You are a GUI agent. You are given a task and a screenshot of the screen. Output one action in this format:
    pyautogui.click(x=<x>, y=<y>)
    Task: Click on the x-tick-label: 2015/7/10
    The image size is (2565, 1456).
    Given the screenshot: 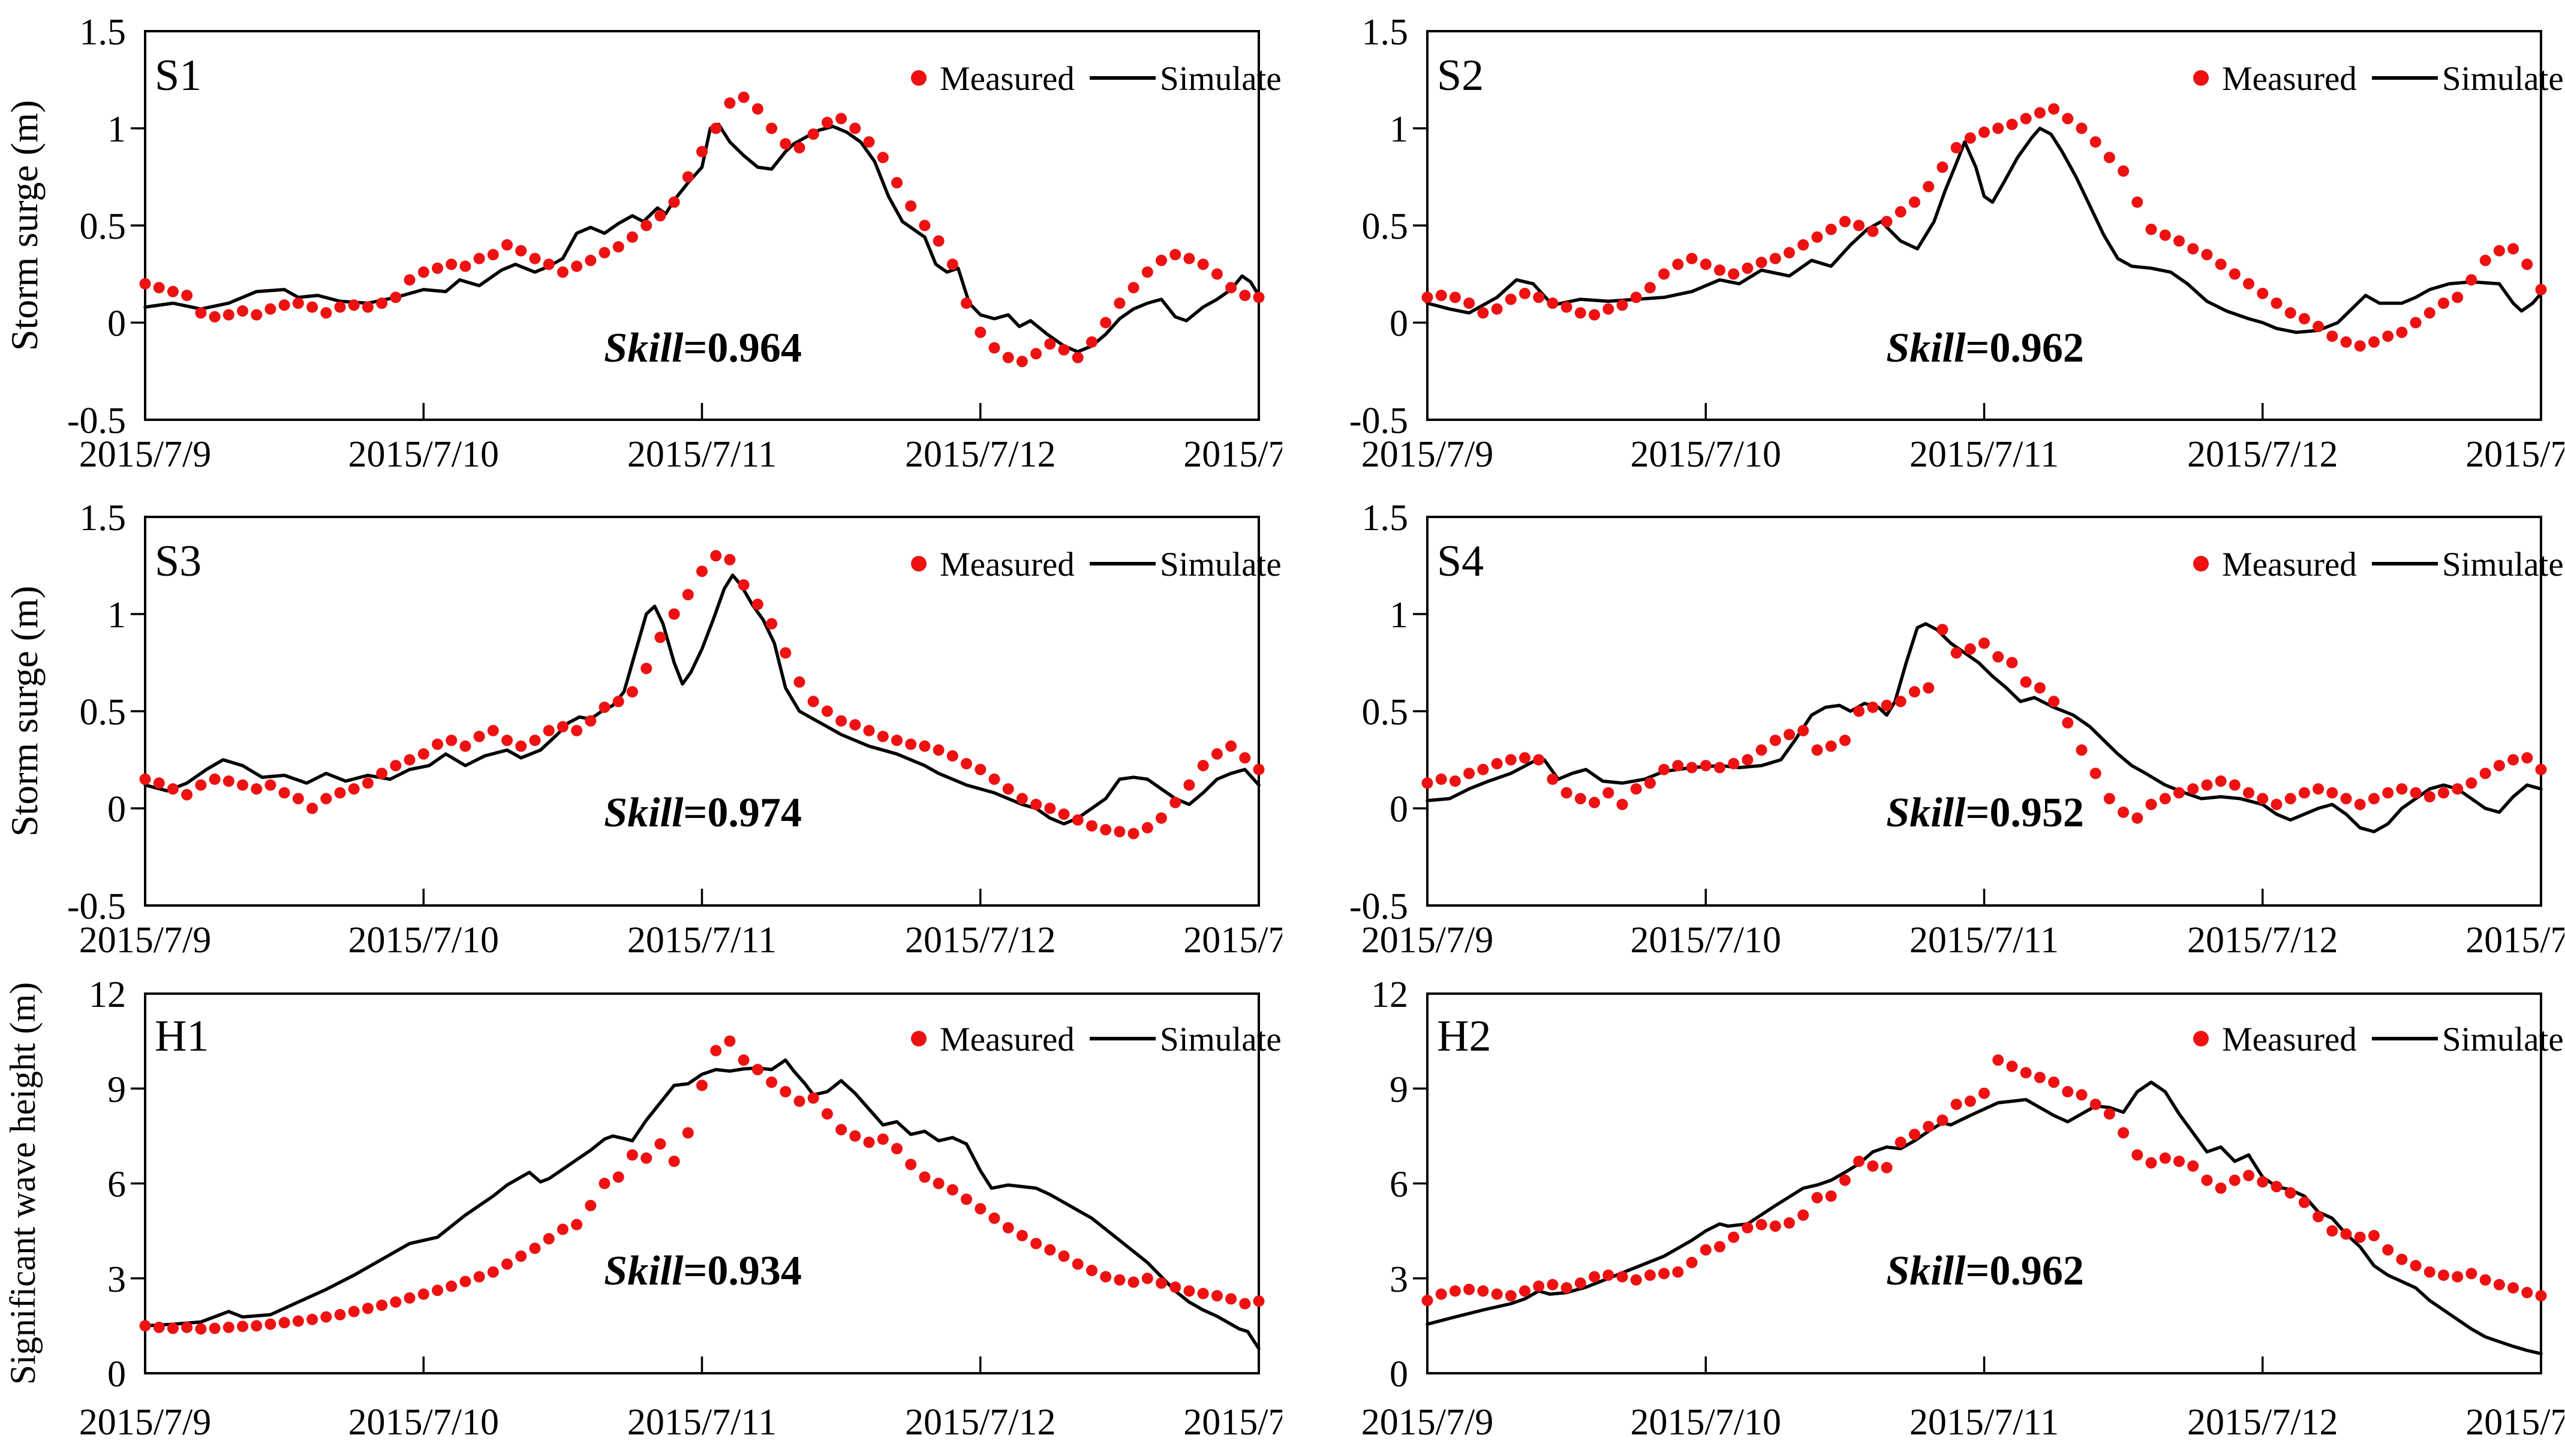 What is the action you would take?
    pyautogui.click(x=1706, y=940)
    